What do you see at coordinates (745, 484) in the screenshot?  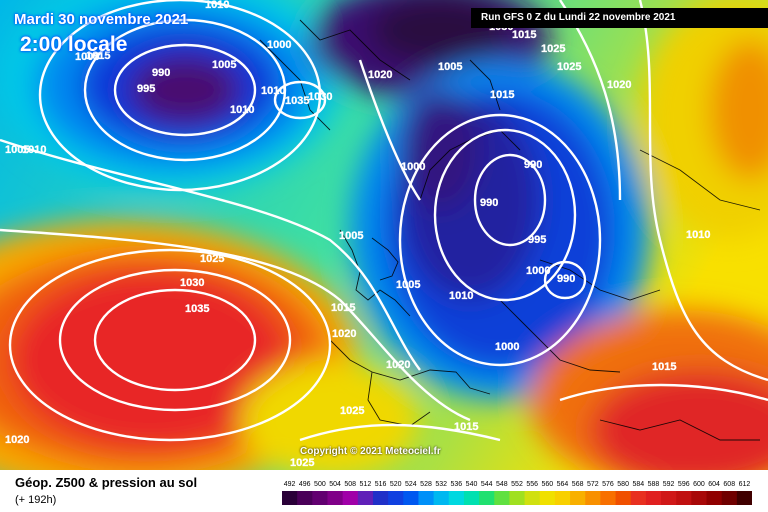 I see `legend-value-label: 612` at bounding box center [745, 484].